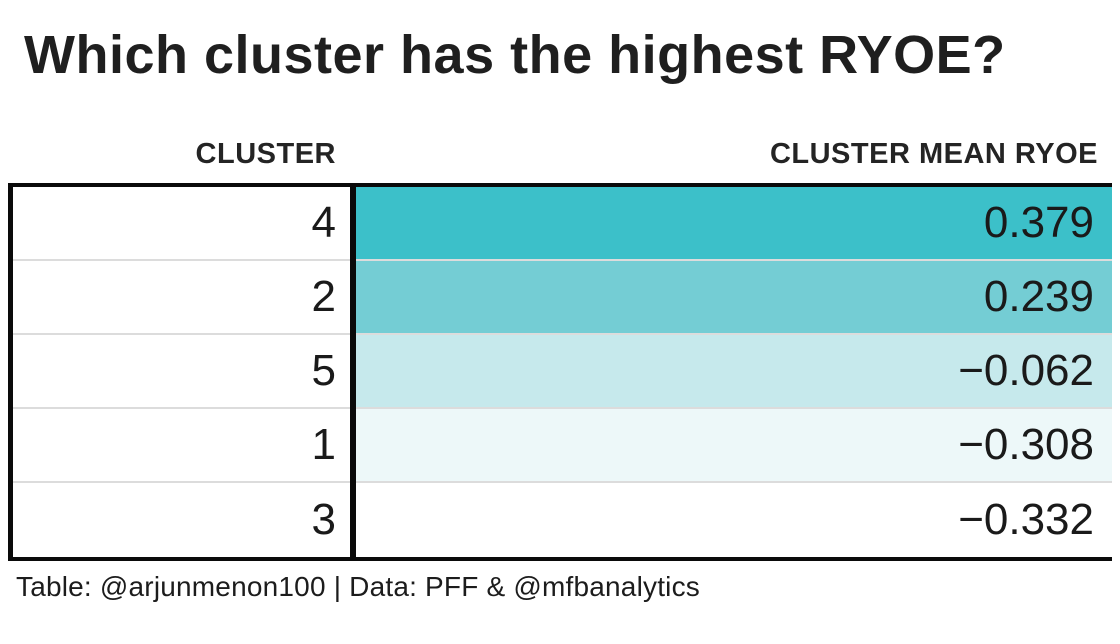 The width and height of the screenshot is (1120, 644). I want to click on ryoe-cell: 0.379, so click(731, 223).